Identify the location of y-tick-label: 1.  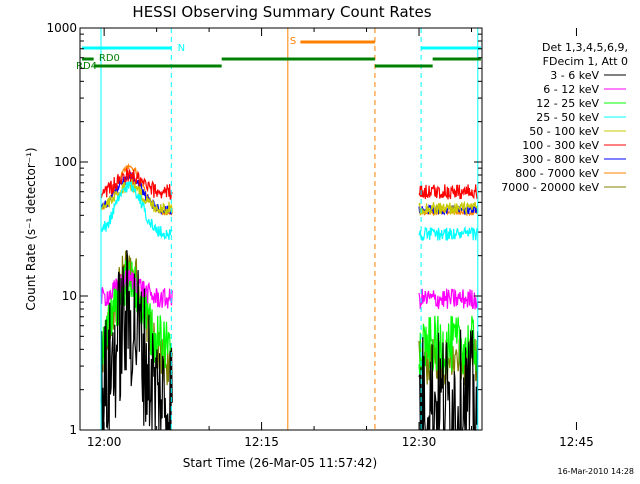
(73, 430).